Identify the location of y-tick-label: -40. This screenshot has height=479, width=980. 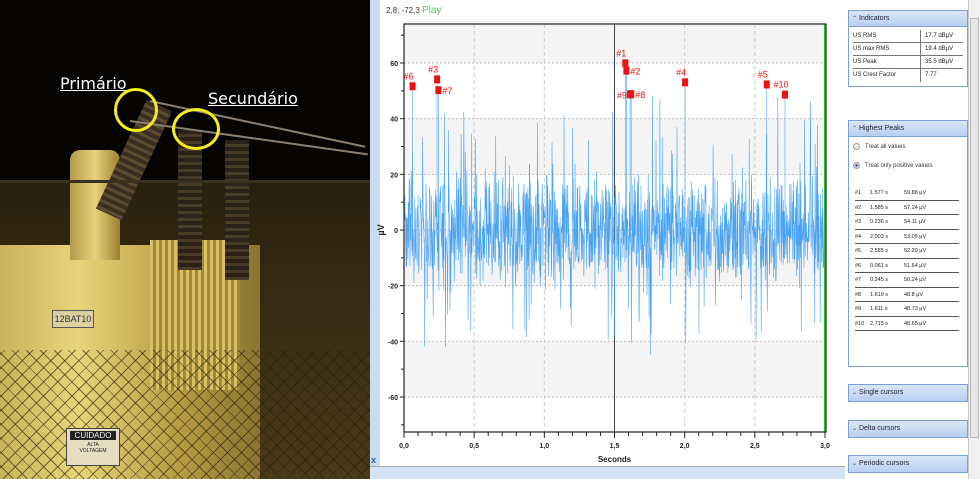
(393, 342).